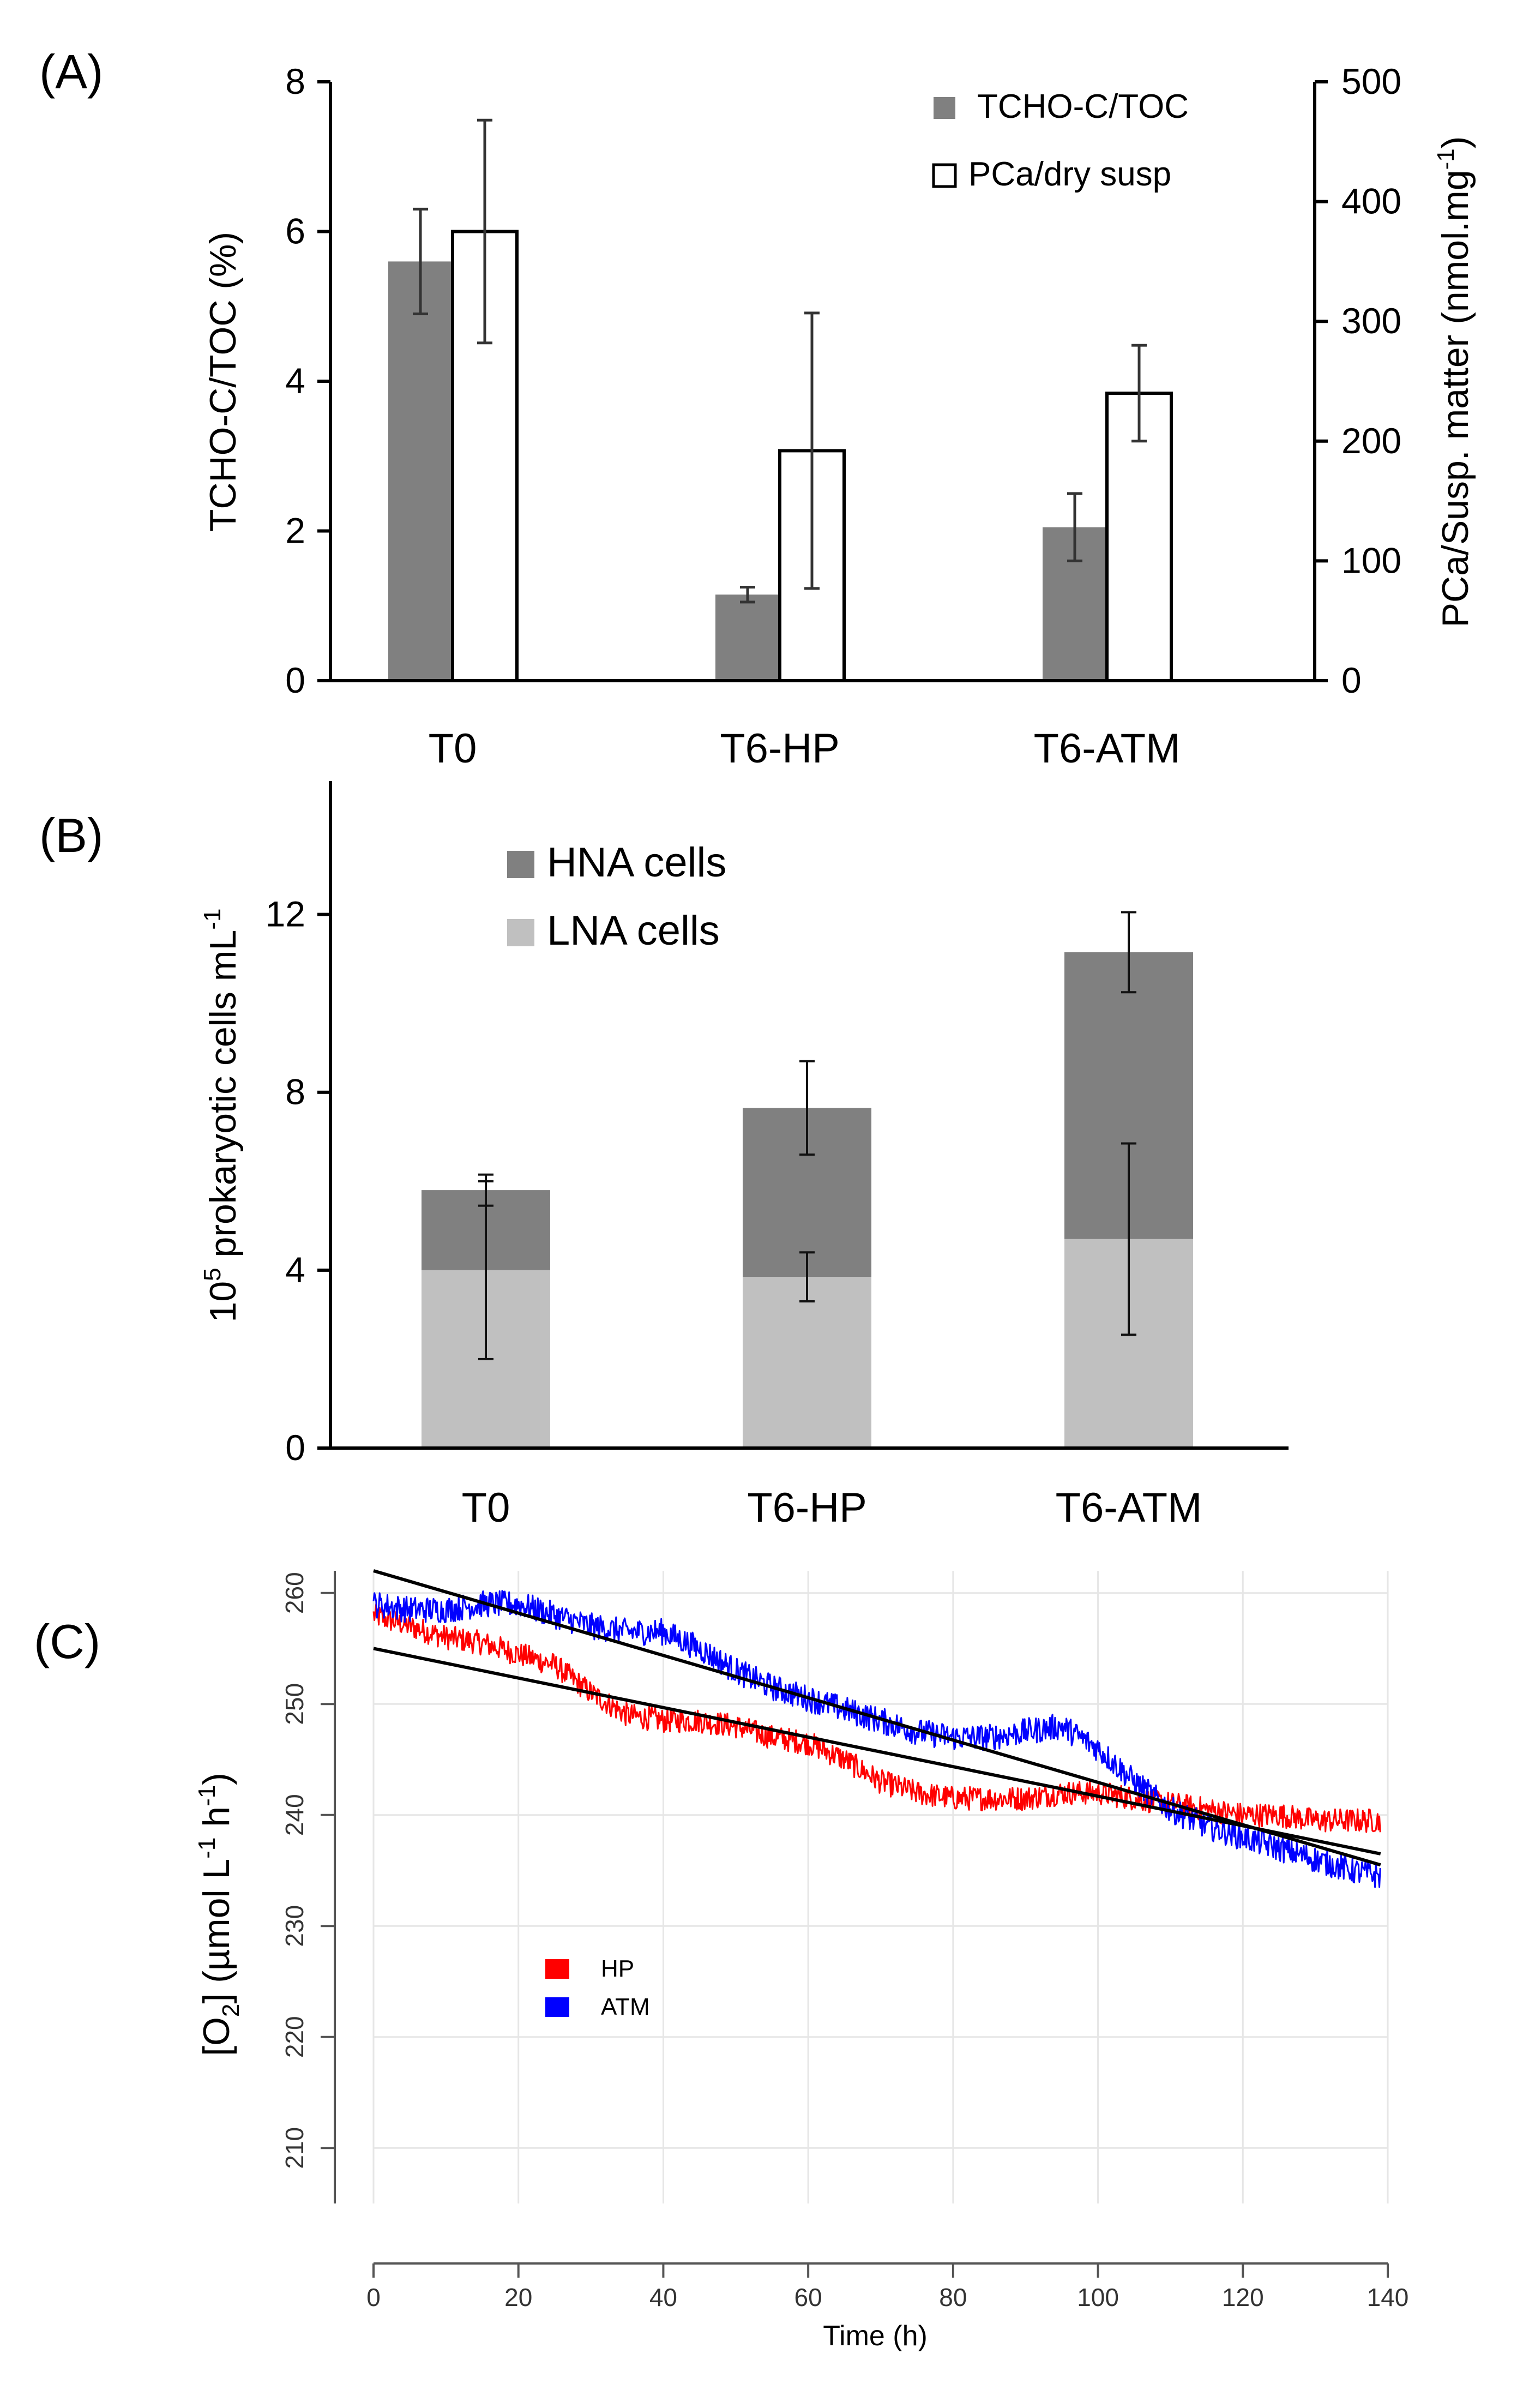 Image resolution: width=1523 pixels, height=2408 pixels. I want to click on panel-b-y-axis-title: 105 prokaryotic cells mL-1, so click(222, 1116).